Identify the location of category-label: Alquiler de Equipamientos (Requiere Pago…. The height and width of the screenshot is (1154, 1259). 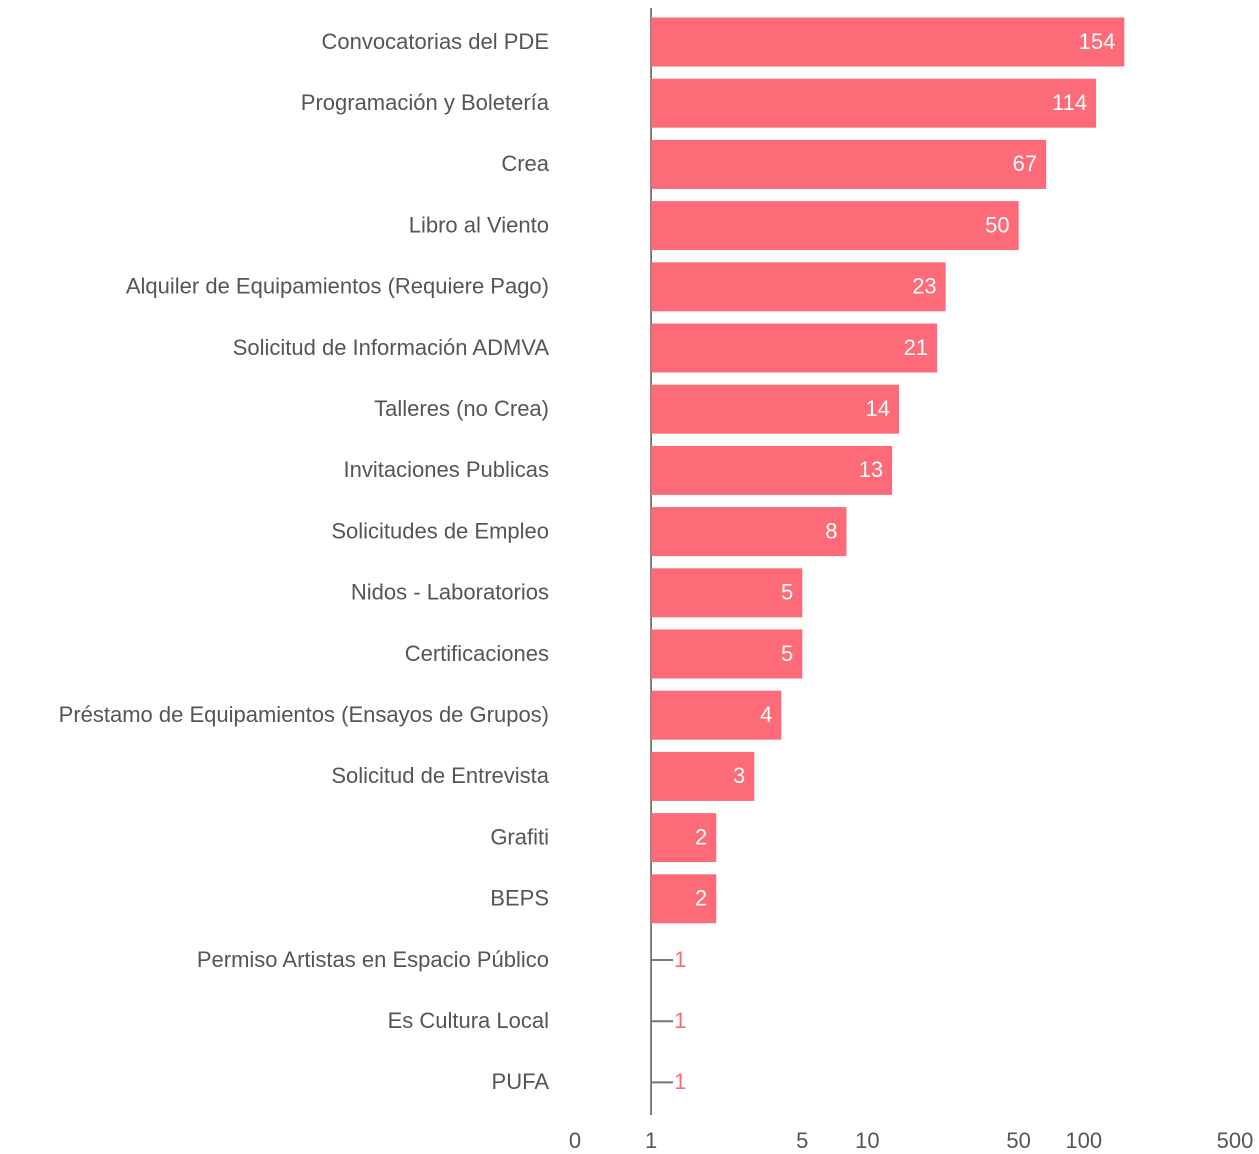
(337, 286).